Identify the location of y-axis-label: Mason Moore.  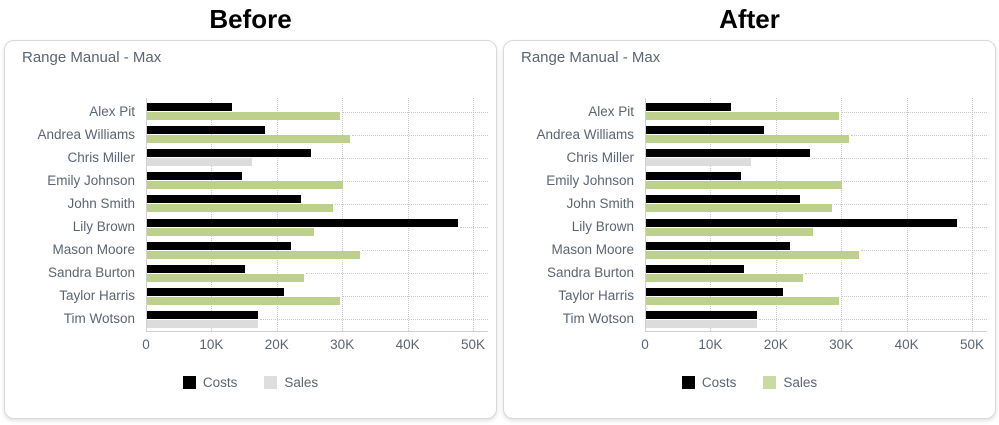
(93, 250).